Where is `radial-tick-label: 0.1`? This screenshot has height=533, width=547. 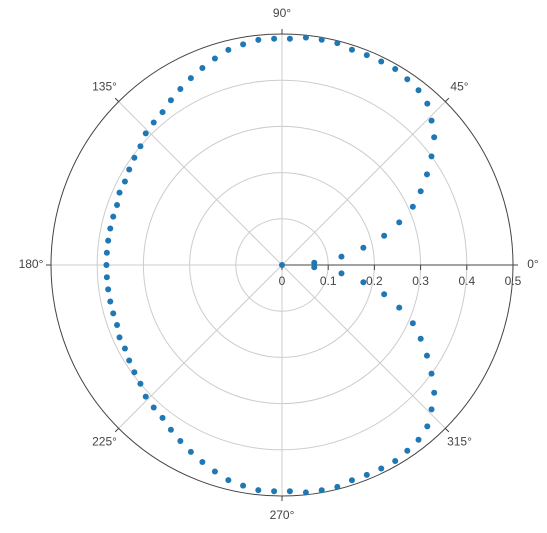 radial-tick-label: 0.1 is located at coordinates (328, 281).